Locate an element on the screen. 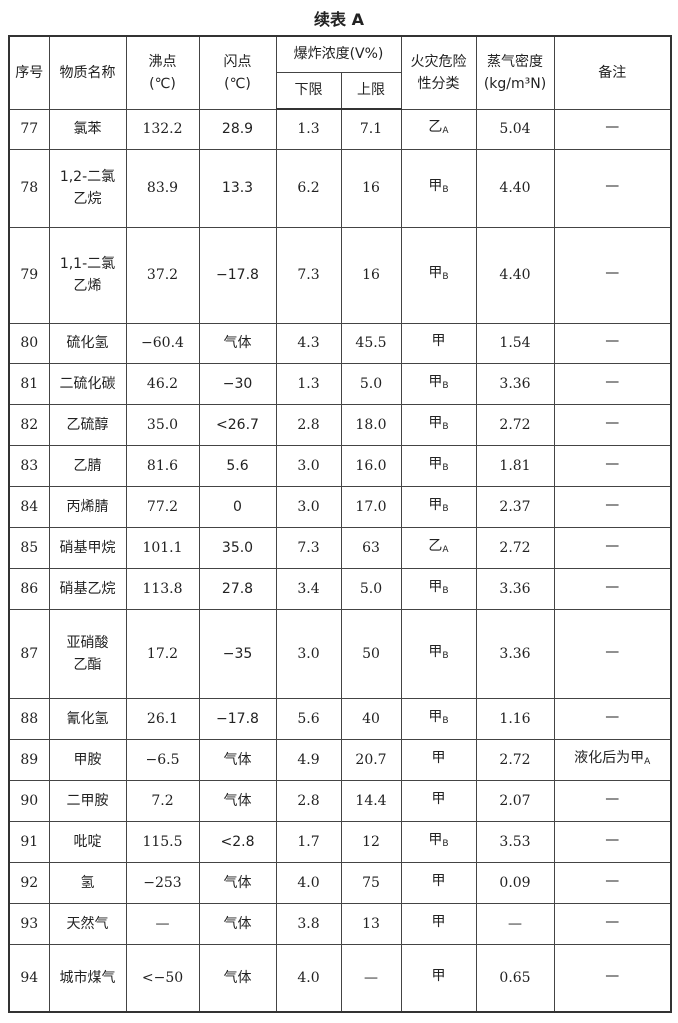 This screenshot has height=1023, width=678. cell-no: 84 is located at coordinates (29, 506).